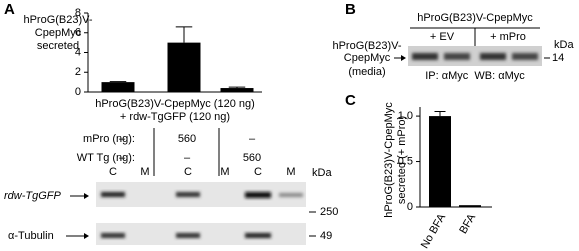 Image resolution: width=579 pixels, height=251 pixels. Describe the element at coordinates (175, 117) in the screenshot. I see `x-axis-label: + rdw-TgGFP (120 ng)` at that location.